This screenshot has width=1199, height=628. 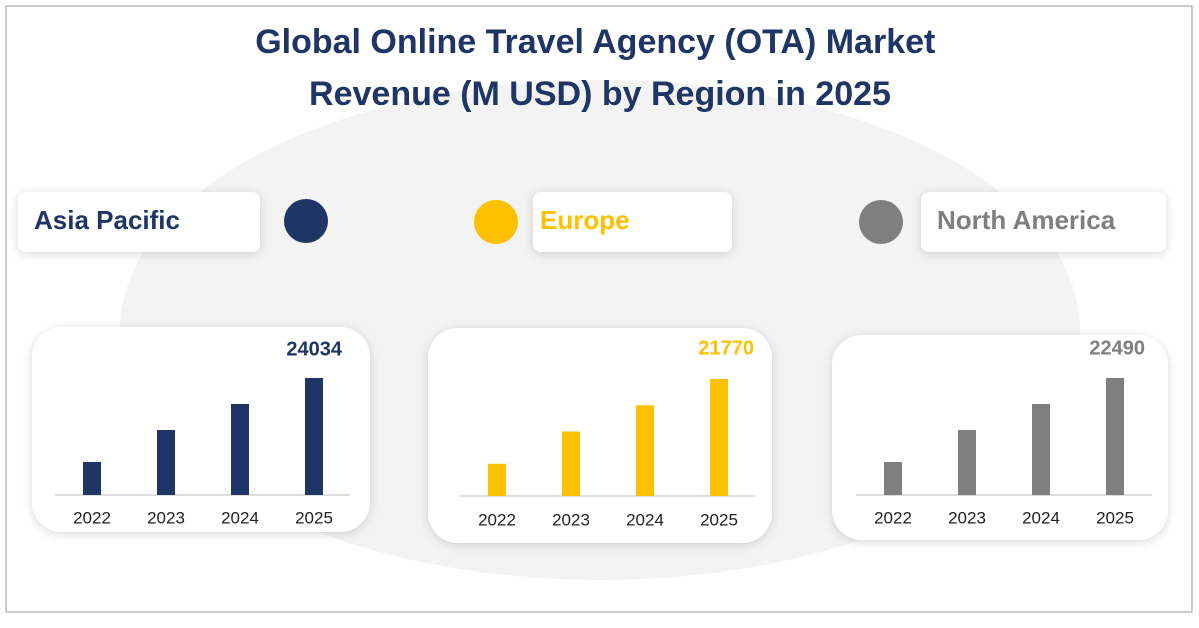 What do you see at coordinates (1117, 348) in the screenshot?
I see `value-label: 22490` at bounding box center [1117, 348].